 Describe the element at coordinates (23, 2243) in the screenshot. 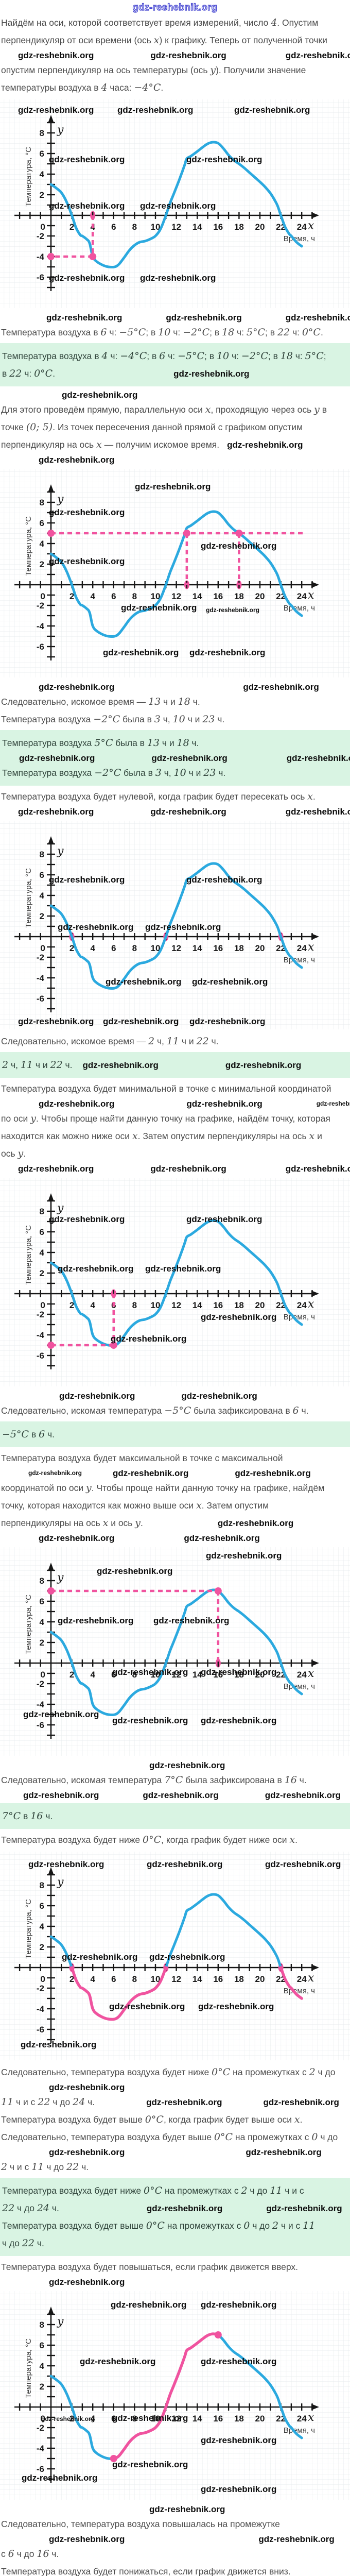

I see `highlight-line: ч до 22 ч.` at that location.